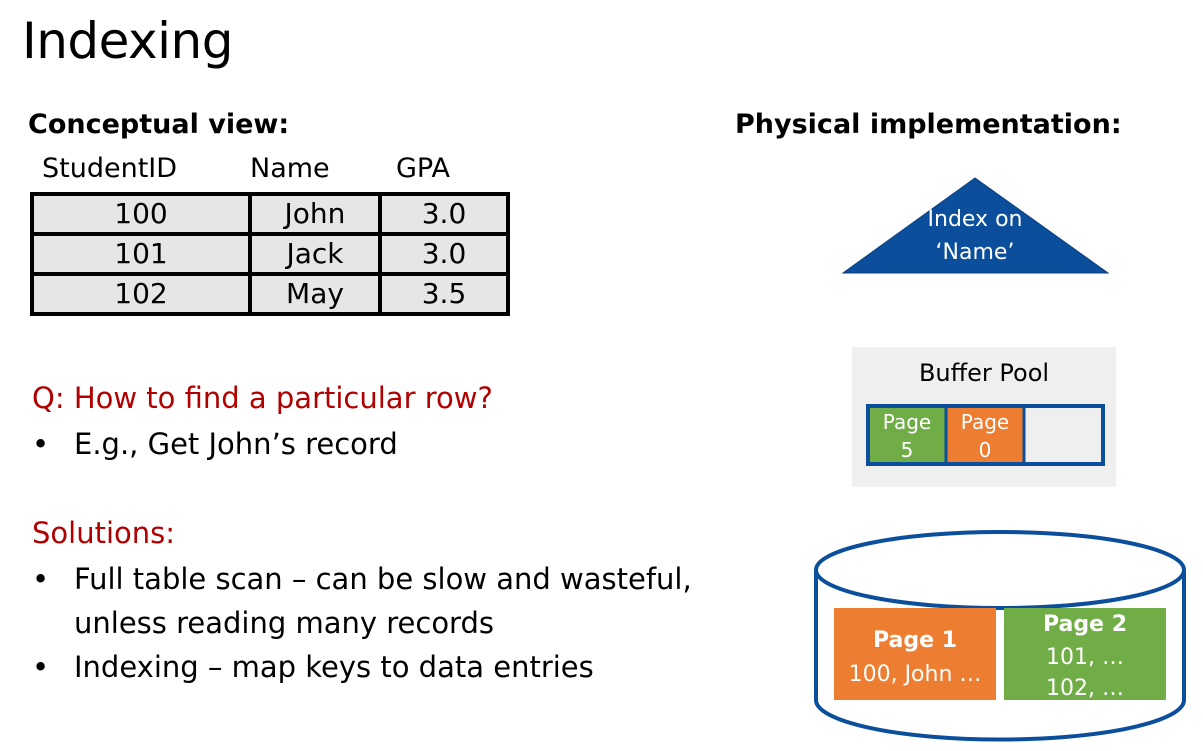  Describe the element at coordinates (141, 294) in the screenshot. I see `table-cell-studentid: 102` at that location.